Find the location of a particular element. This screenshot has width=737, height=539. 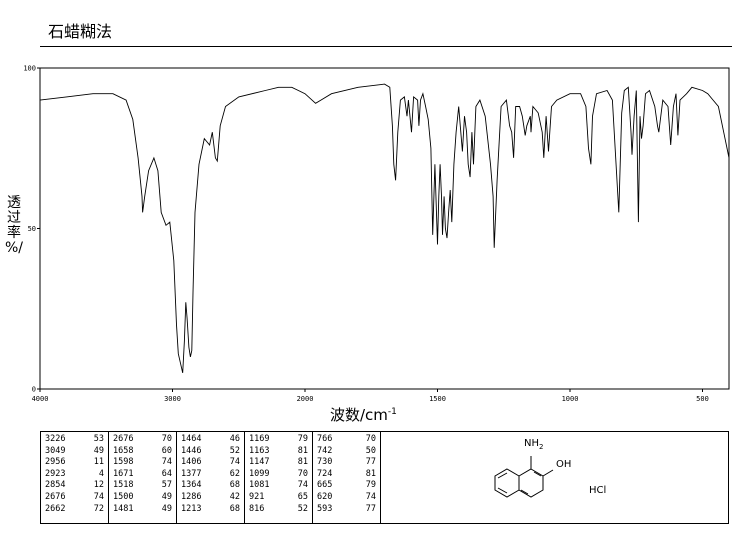

peak-wavenumber: 1163 is located at coordinates (259, 450).